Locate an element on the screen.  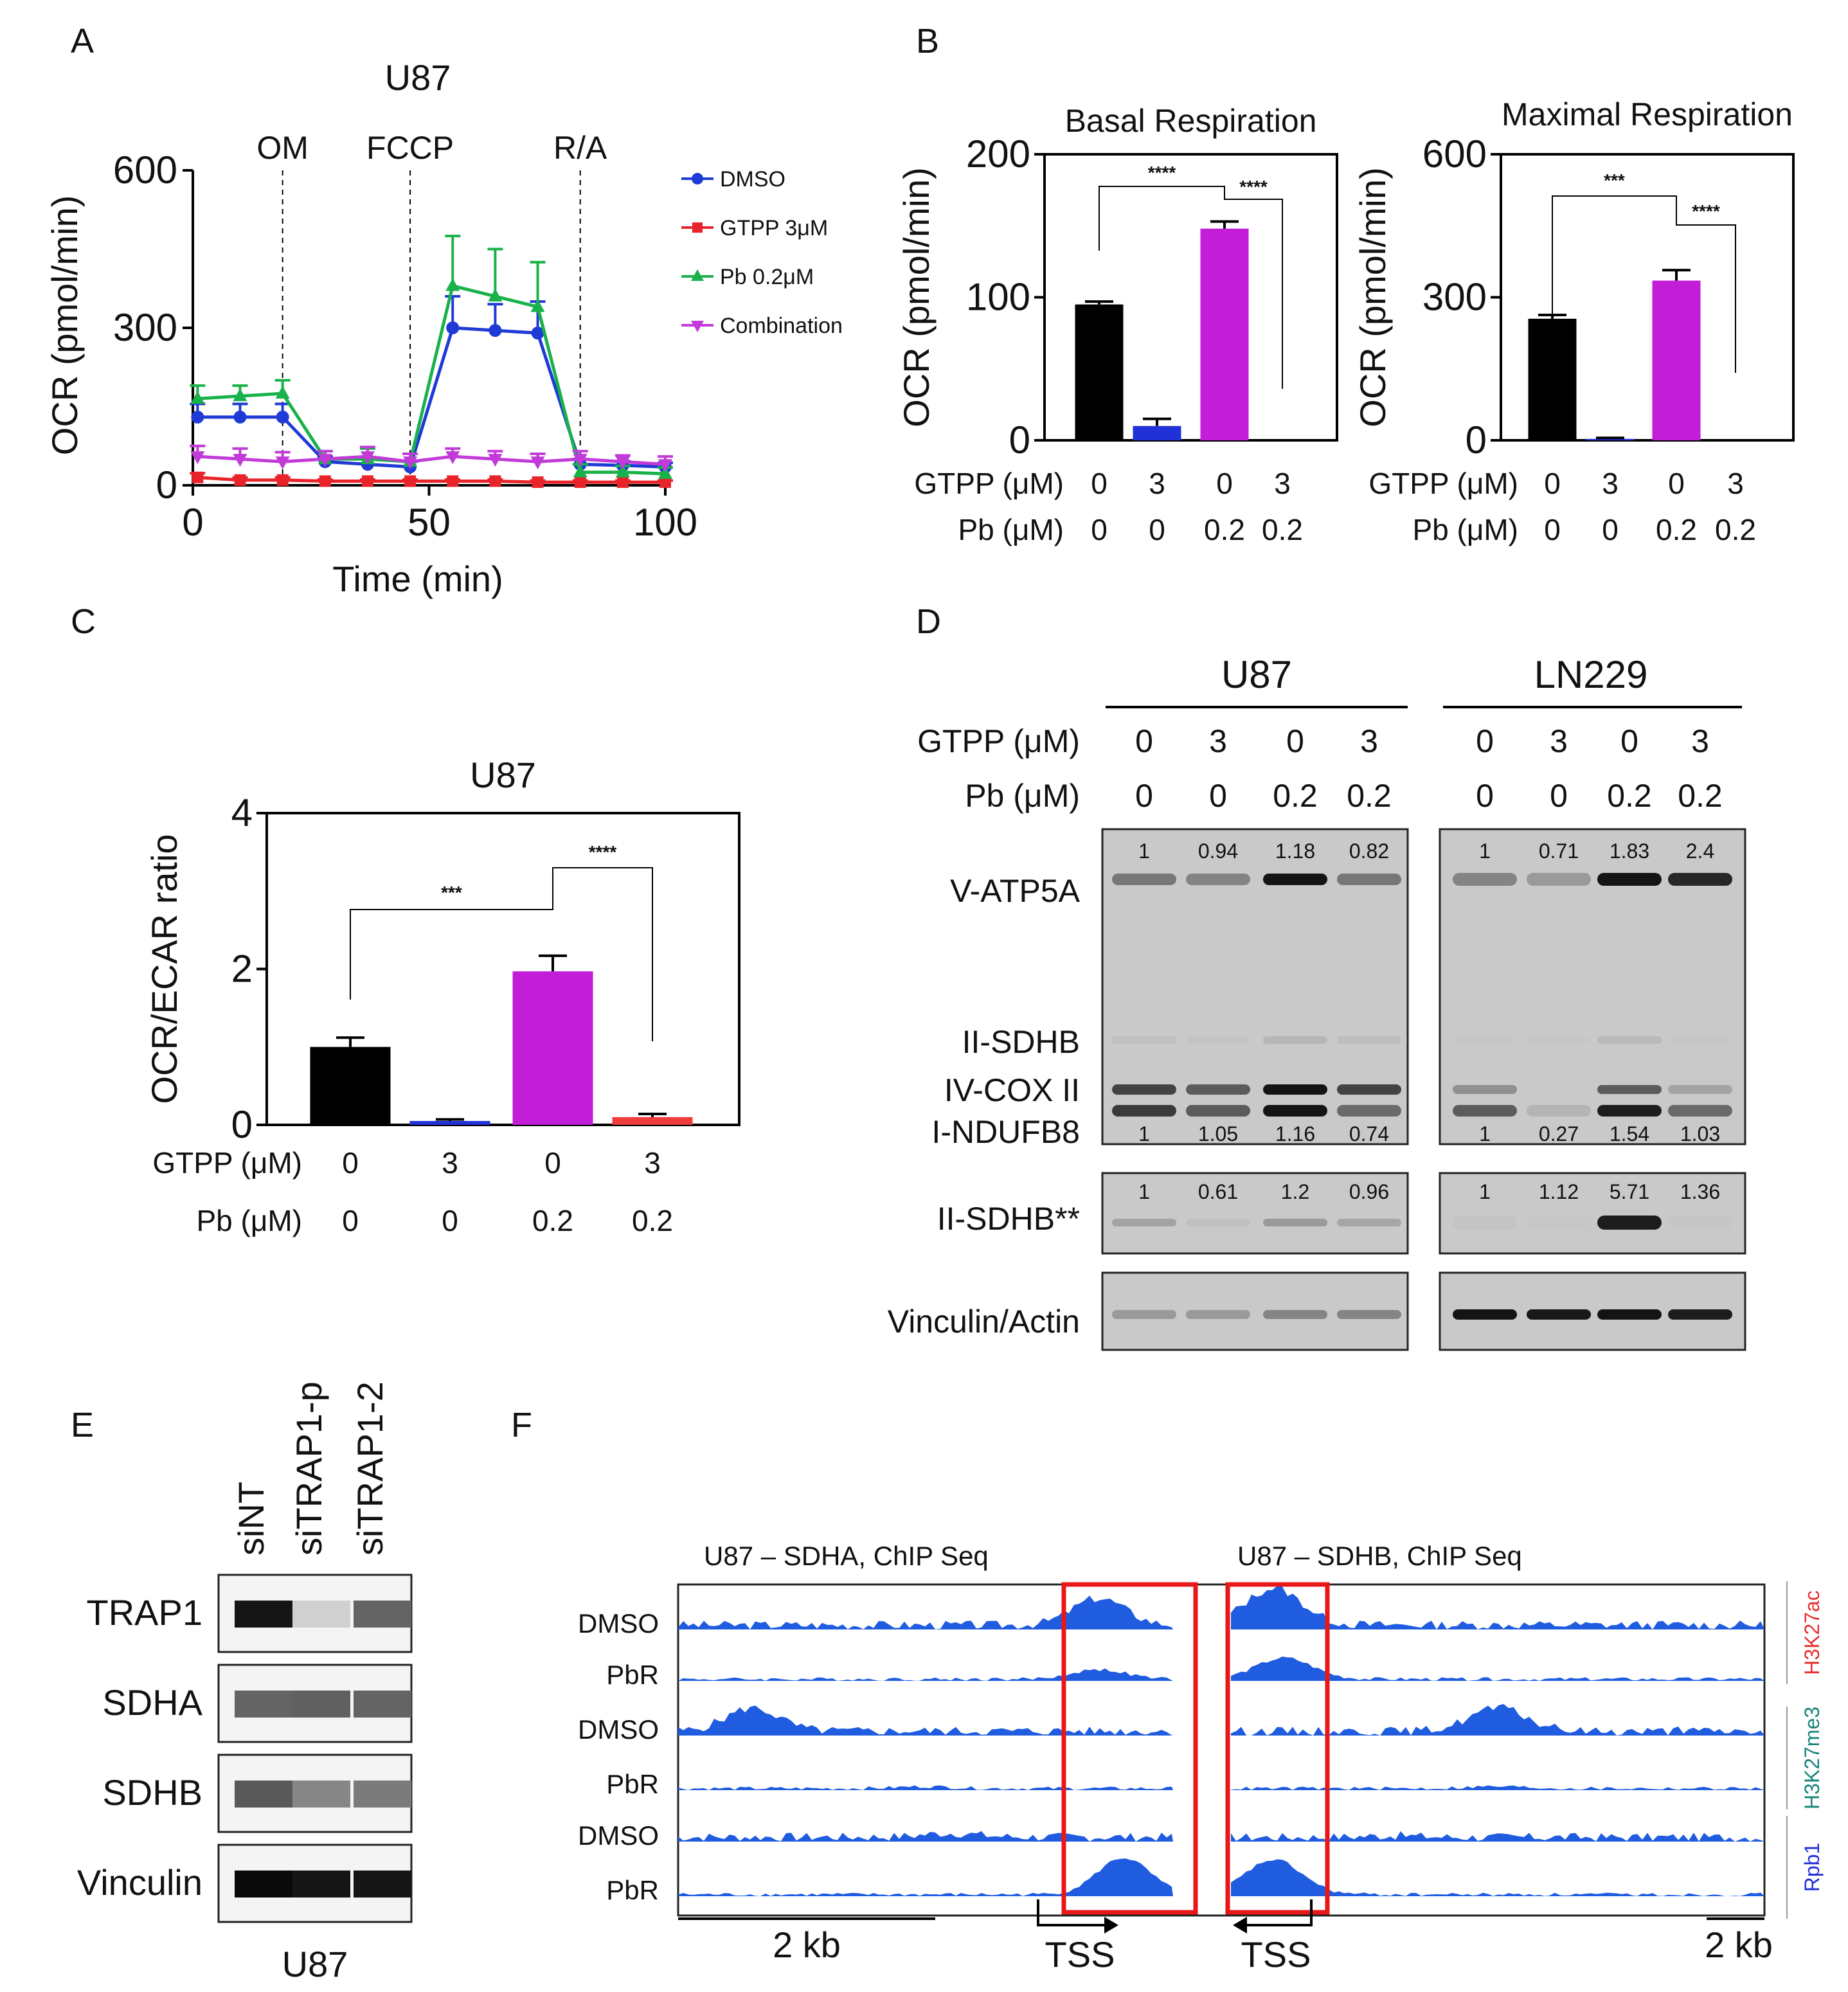
y-axis-label: OCR/ECAR ratio is located at coordinates (164, 969).